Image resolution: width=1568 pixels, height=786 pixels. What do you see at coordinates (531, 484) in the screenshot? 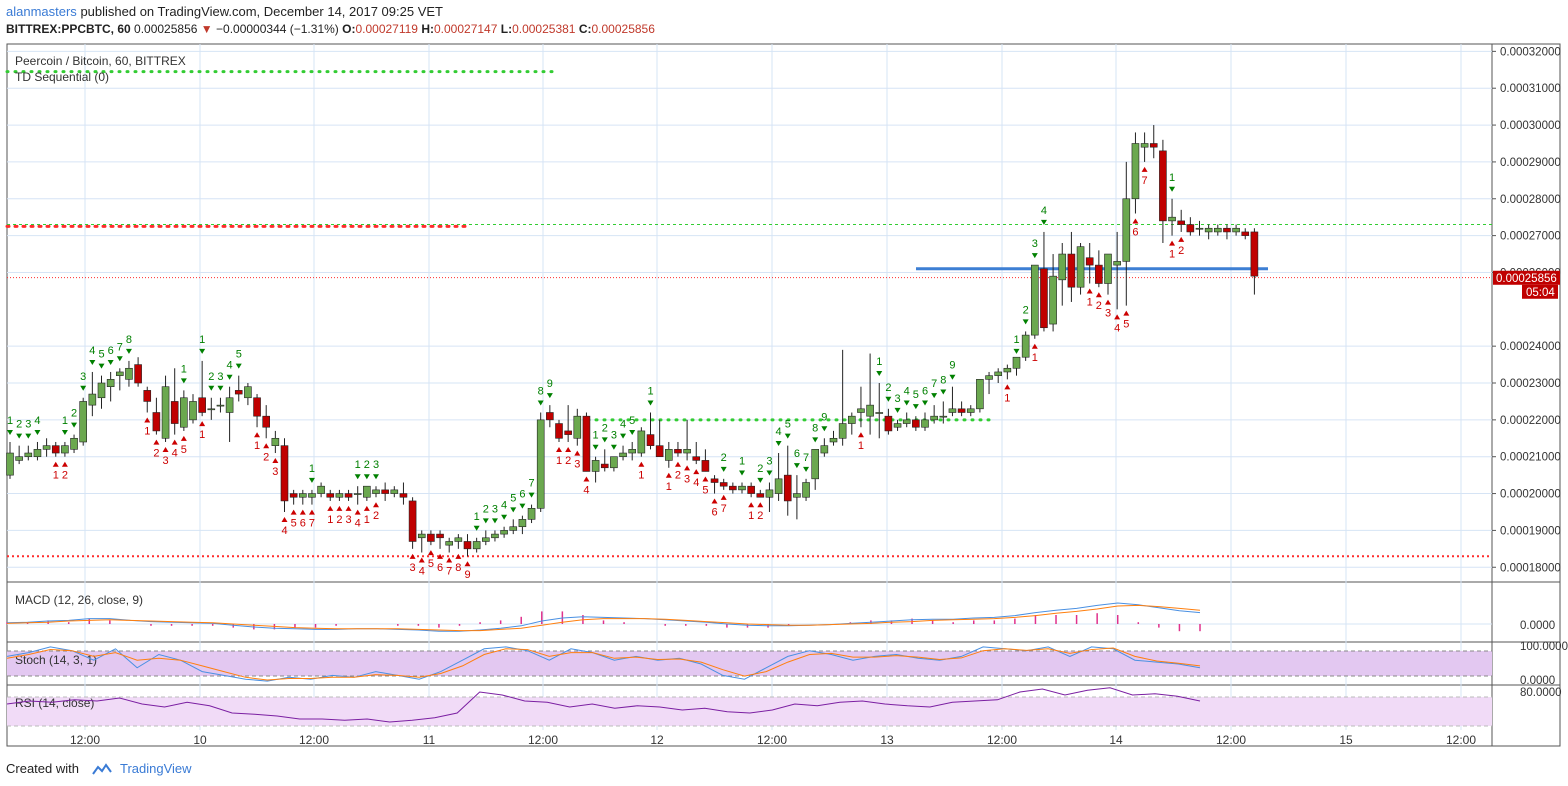
I see `td-sell-count: 7` at bounding box center [531, 484].